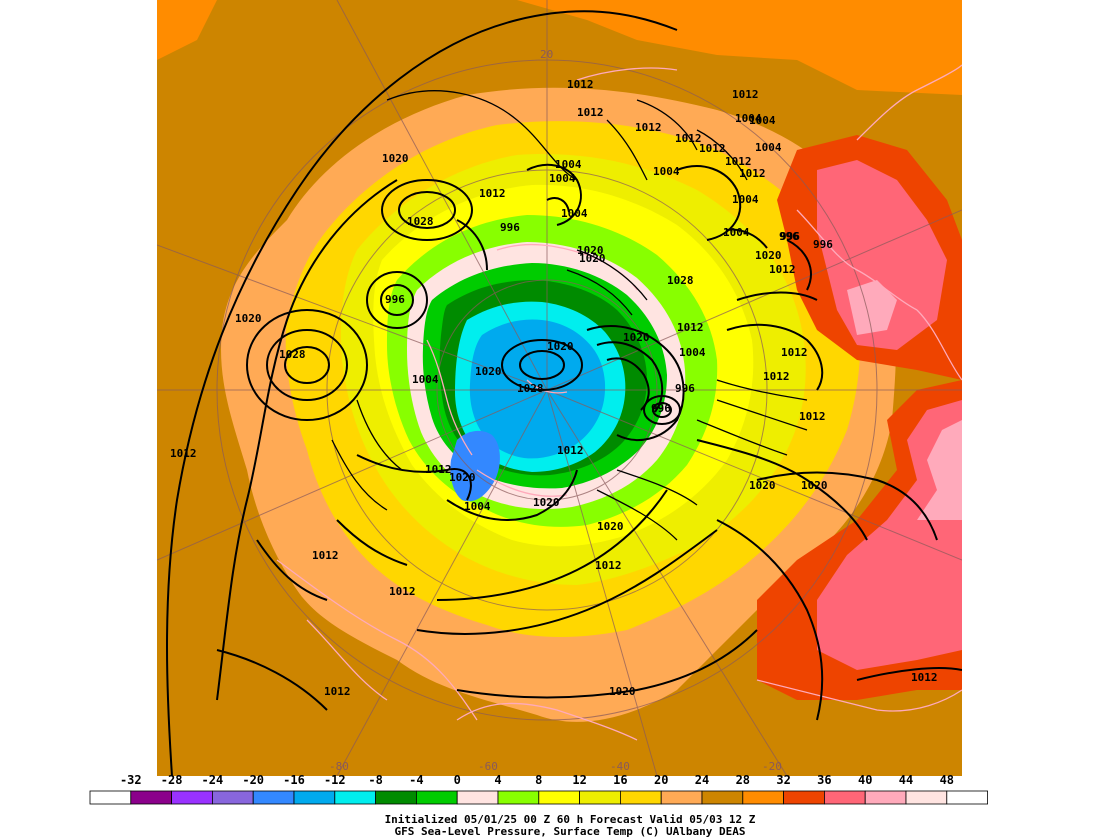 Image resolution: width=1120 pixels, height=840 pixels. What do you see at coordinates (872, 307) in the screenshot?
I see `temp-zone-40-ne` at bounding box center [872, 307].